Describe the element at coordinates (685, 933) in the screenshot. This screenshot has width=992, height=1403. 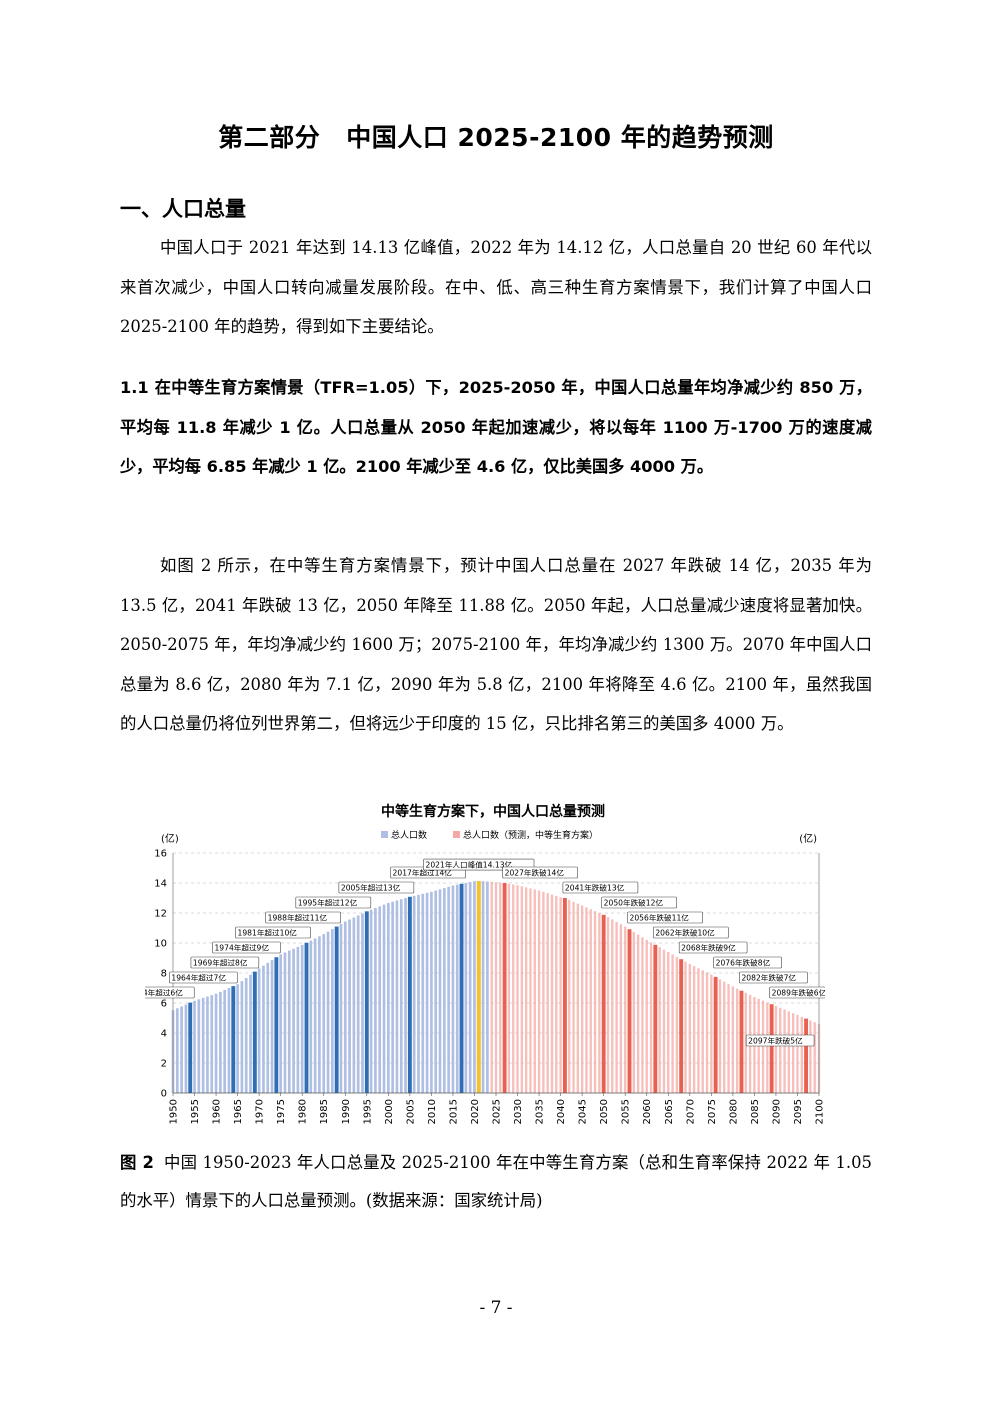
I see `annotation-label: 2062年跌破10亿` at that location.